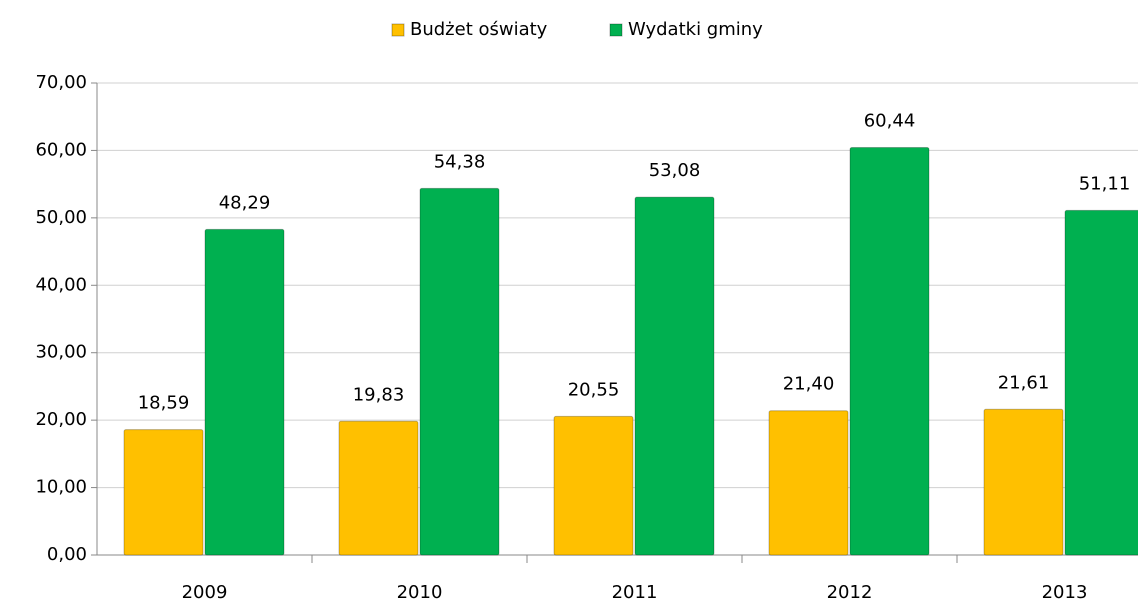  What do you see at coordinates (67, 554) in the screenshot?
I see `y-tick-label: 0,00` at bounding box center [67, 554].